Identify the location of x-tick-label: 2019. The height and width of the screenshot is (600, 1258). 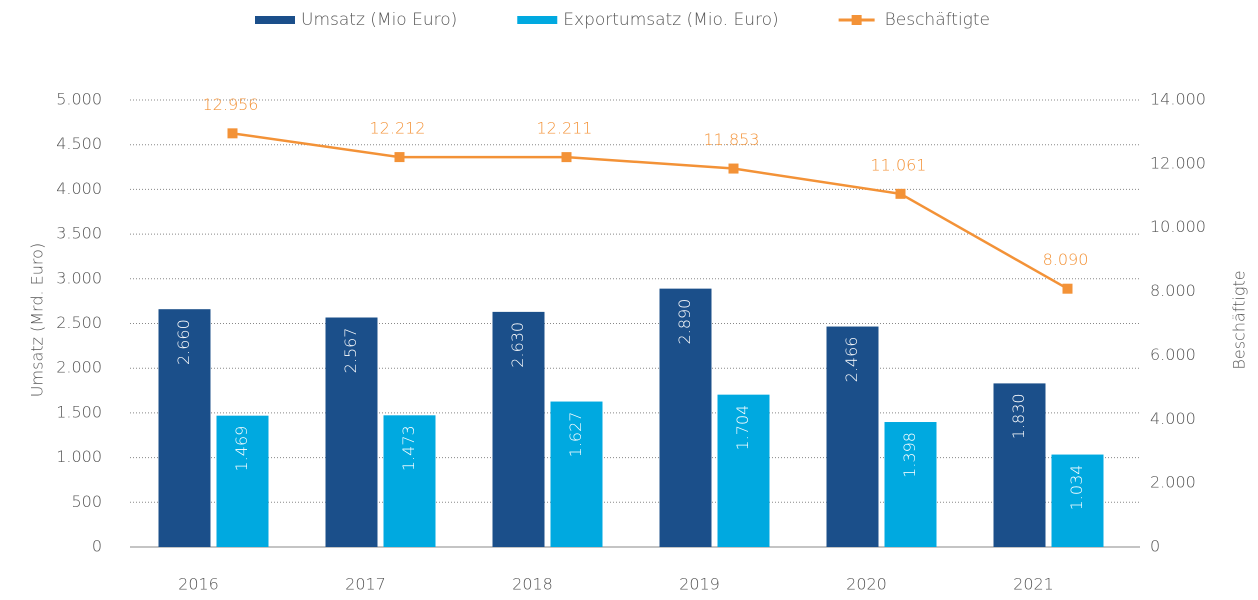
(699, 584).